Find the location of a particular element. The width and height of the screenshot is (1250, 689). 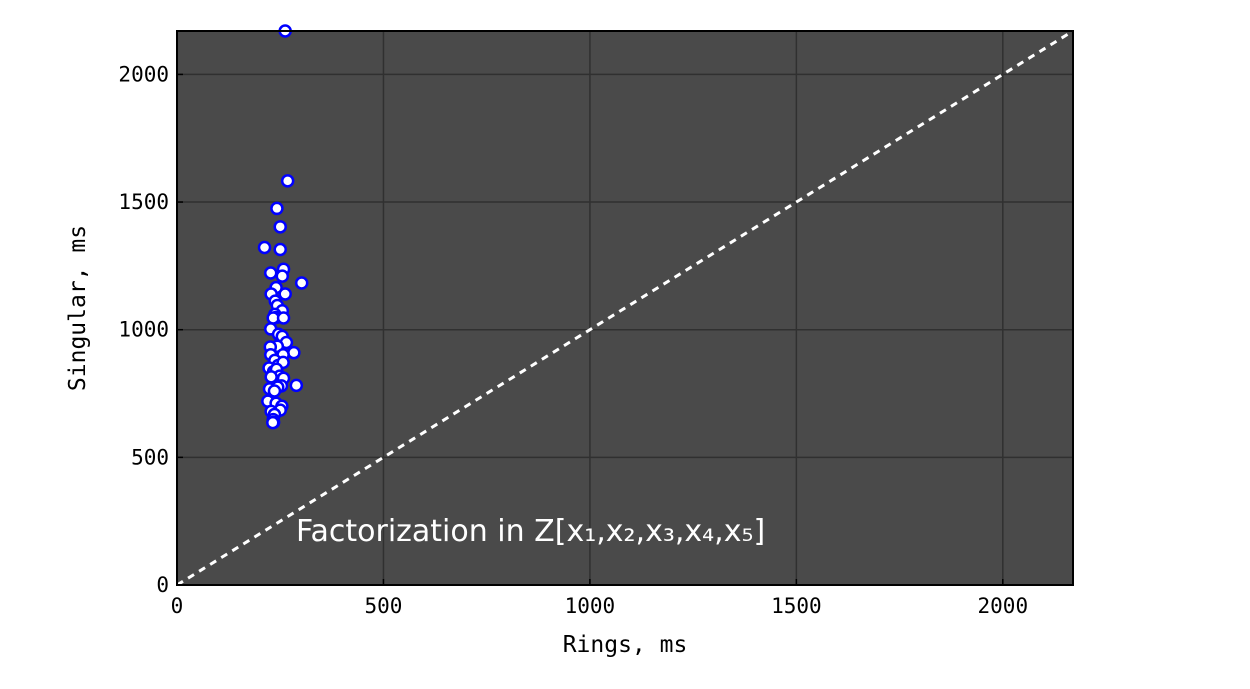

x-tick-label: 2000 is located at coordinates (1003, 606).